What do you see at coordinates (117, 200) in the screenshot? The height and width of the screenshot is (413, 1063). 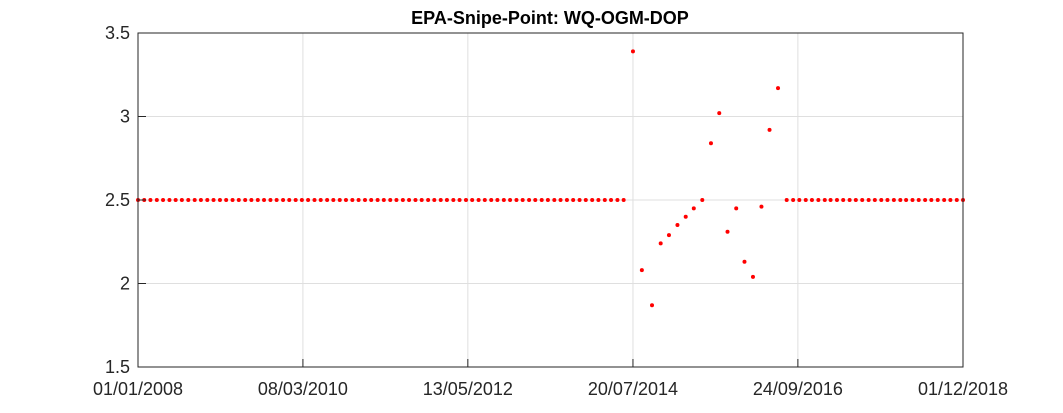 I see `y-tick-label: 2.5` at bounding box center [117, 200].